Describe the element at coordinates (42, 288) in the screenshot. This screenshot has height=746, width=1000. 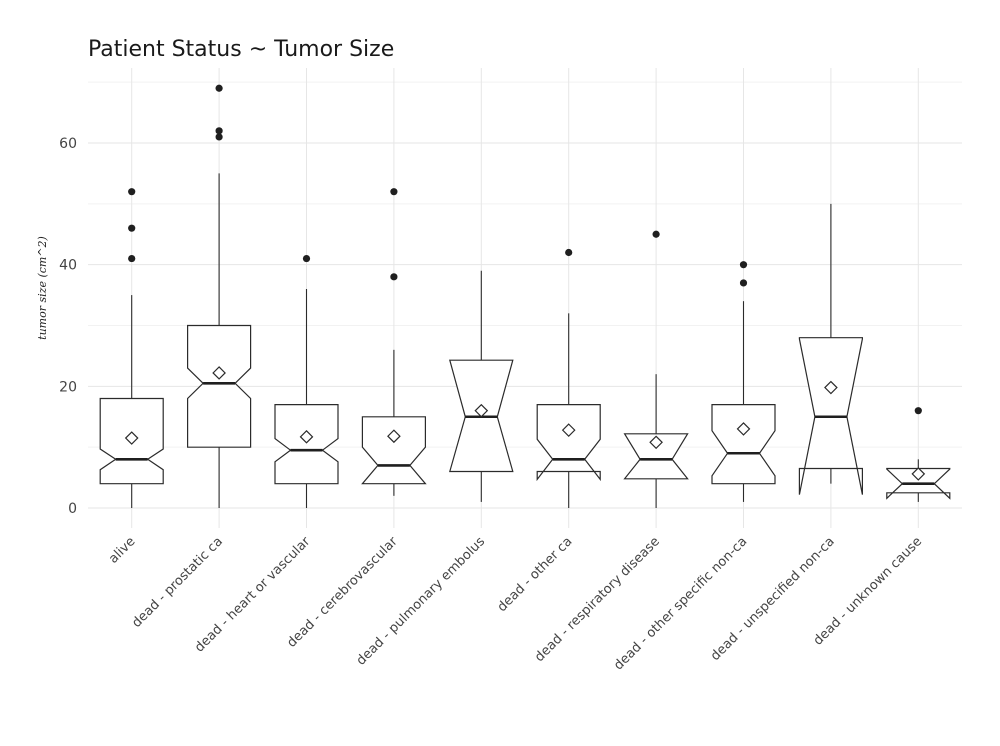
I see `y-axis-label: tumor size (cm^2)` at that location.